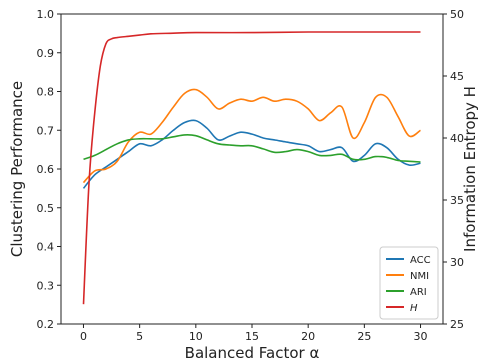  Describe the element at coordinates (453, 169) in the screenshot. I see `y-axis-right-ticks: 25 30 35 40 45 50` at that location.